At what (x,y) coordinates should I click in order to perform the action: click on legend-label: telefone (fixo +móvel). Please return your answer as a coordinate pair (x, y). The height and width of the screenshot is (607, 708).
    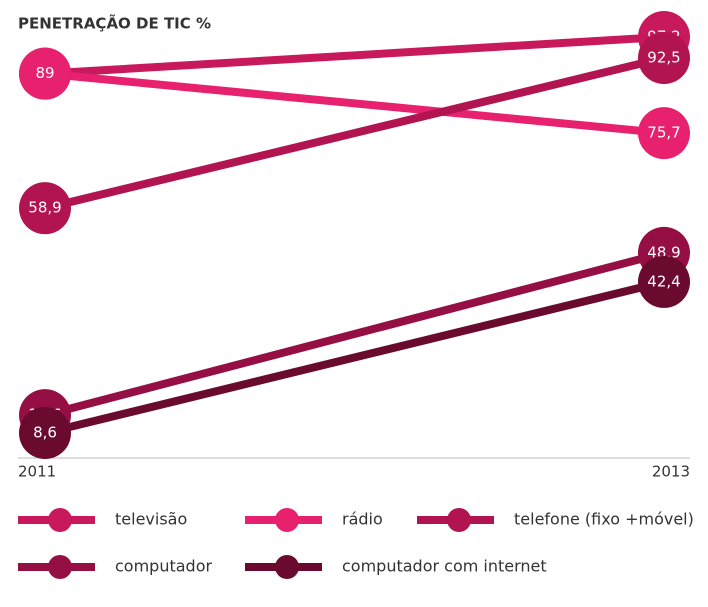
    Looking at the image, I should click on (604, 519).